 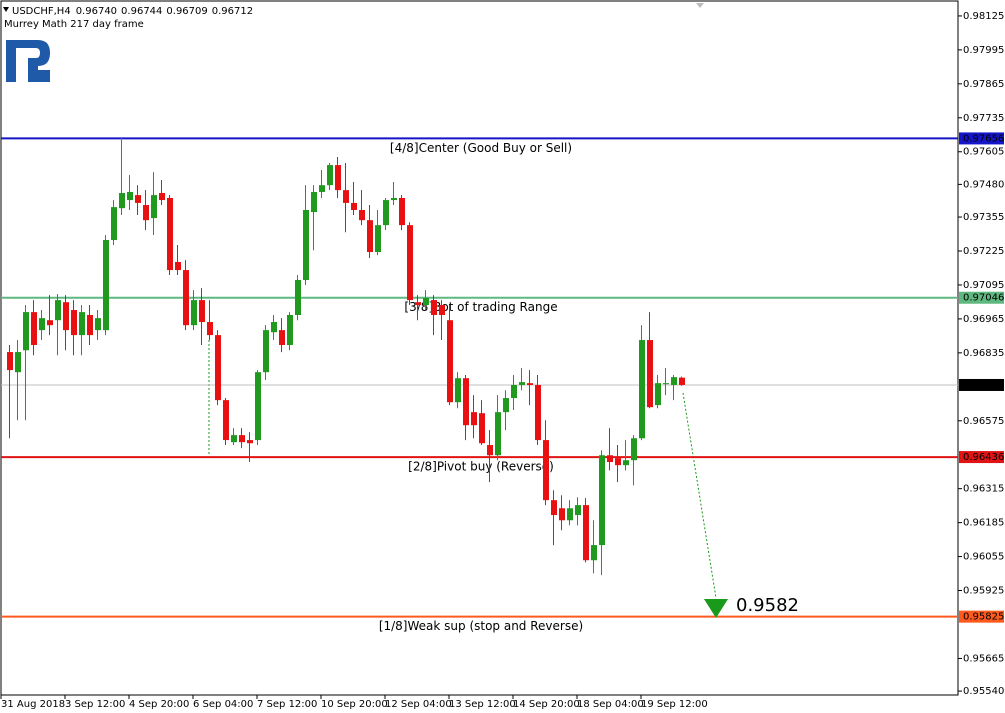 I want to click on y-tick-label: 0.96575, so click(x=983, y=421).